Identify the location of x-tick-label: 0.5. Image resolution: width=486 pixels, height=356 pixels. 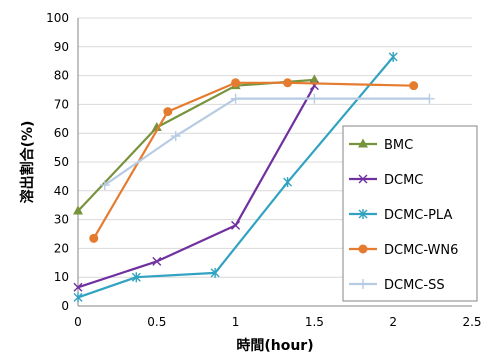
(156, 322).